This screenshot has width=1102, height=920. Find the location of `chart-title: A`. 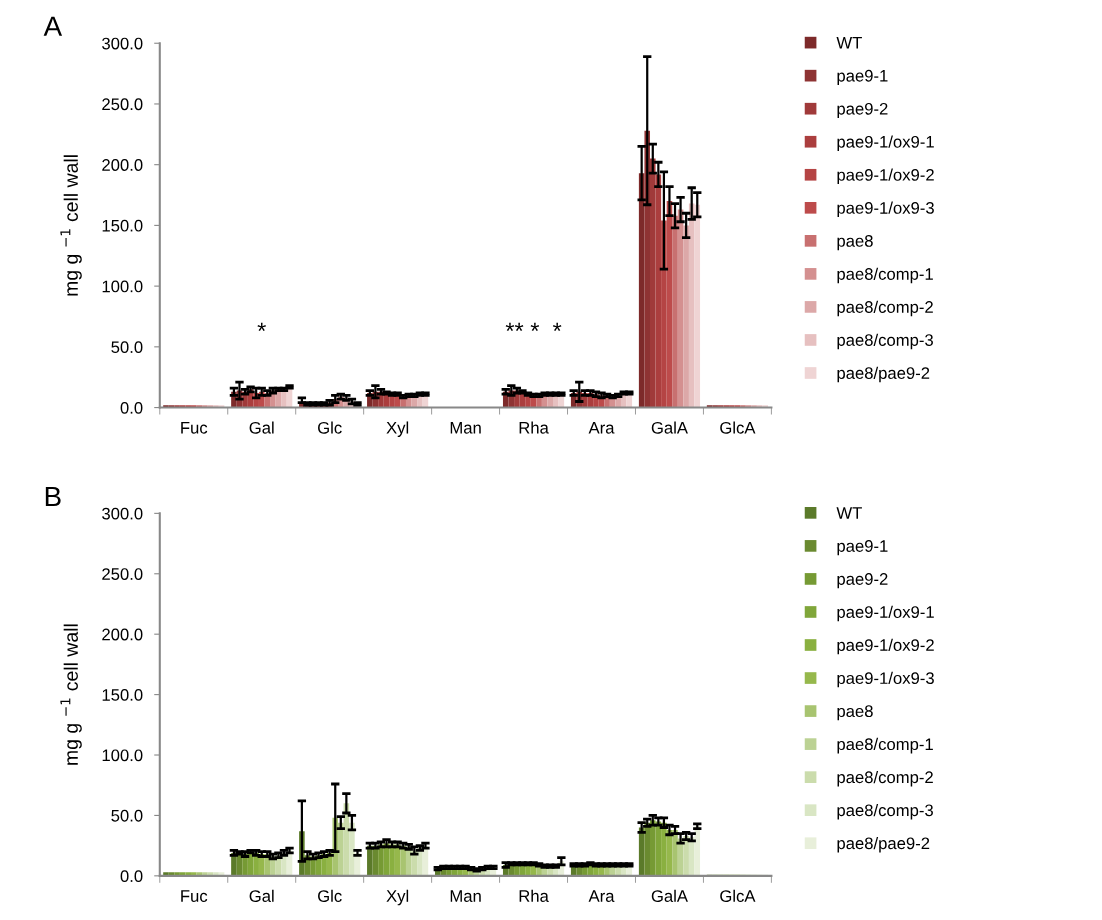

chart-title: A is located at coordinates (53, 26).